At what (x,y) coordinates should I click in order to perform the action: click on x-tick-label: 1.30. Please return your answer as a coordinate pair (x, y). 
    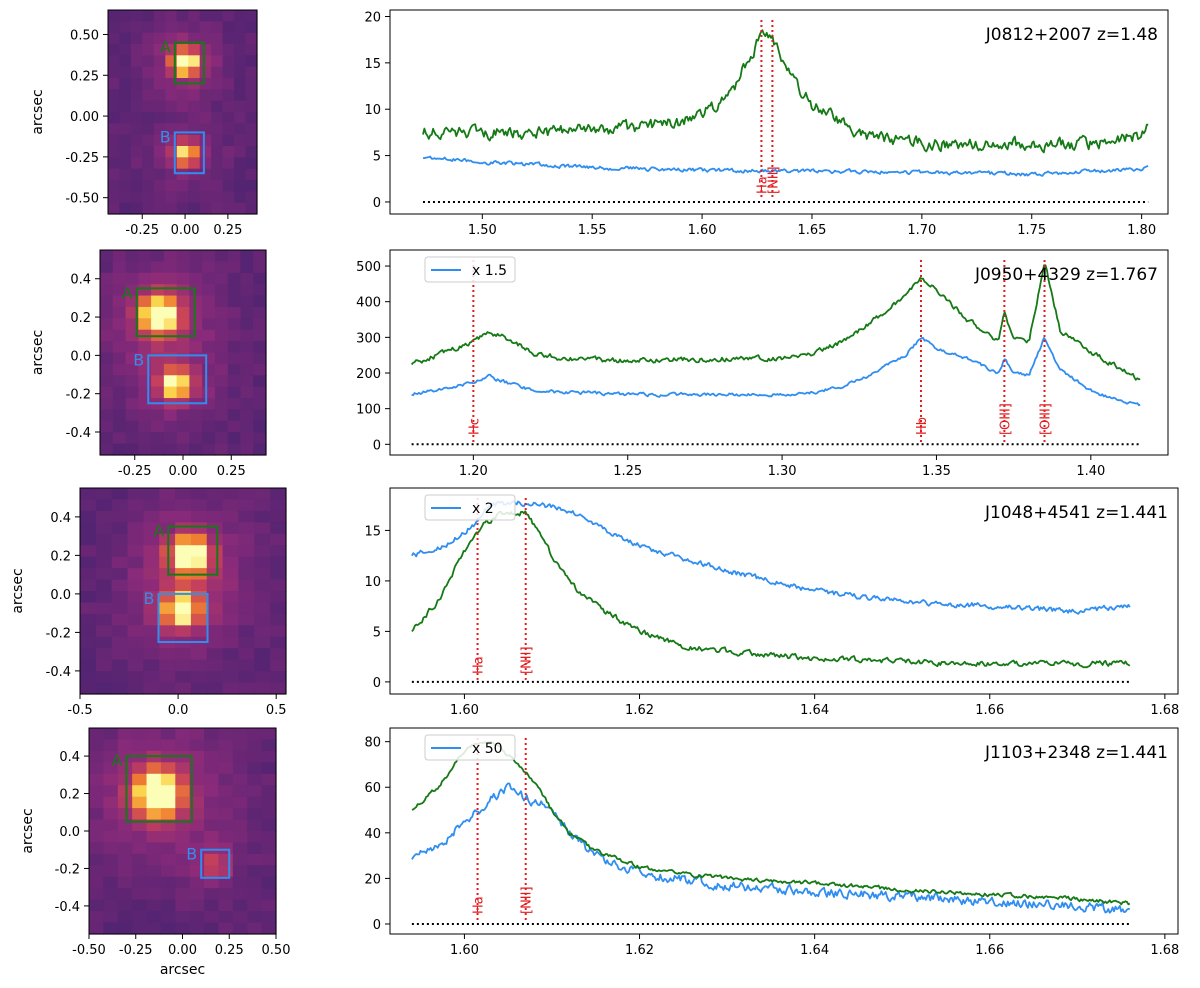
    Looking at the image, I should click on (782, 471).